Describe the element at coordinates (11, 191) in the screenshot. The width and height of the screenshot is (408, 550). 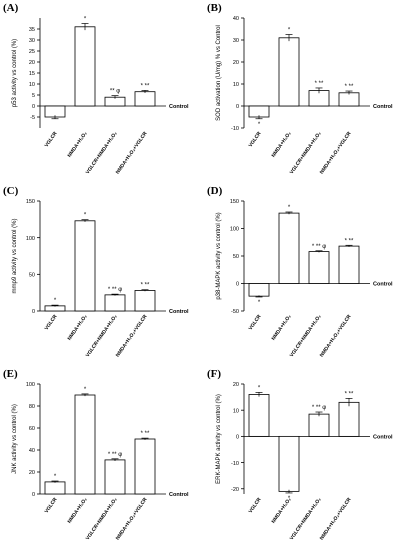
I see `panel-label: (C)` at that location.